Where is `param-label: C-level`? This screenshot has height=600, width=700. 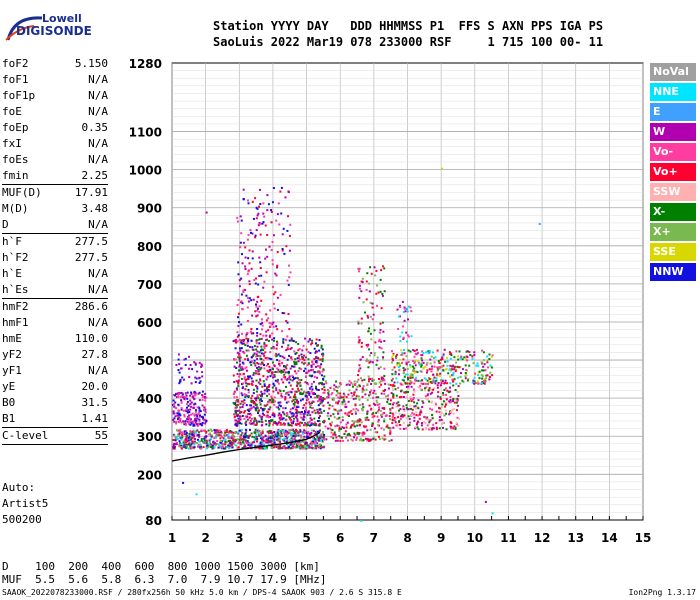 param-label: C-level is located at coordinates (25, 435).